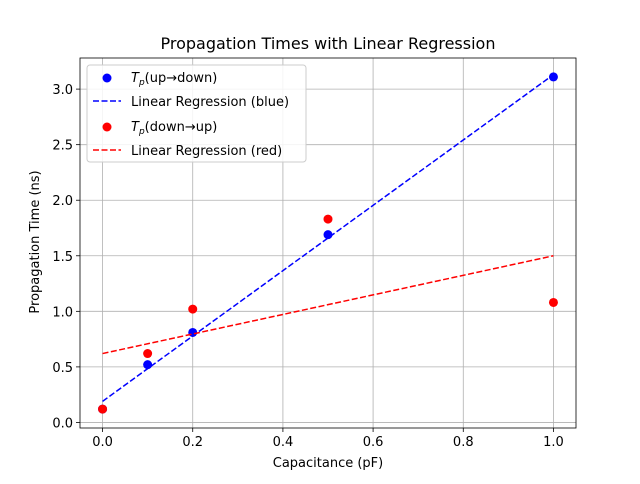  I want to click on x-tick-label: 0.0, so click(102, 442).